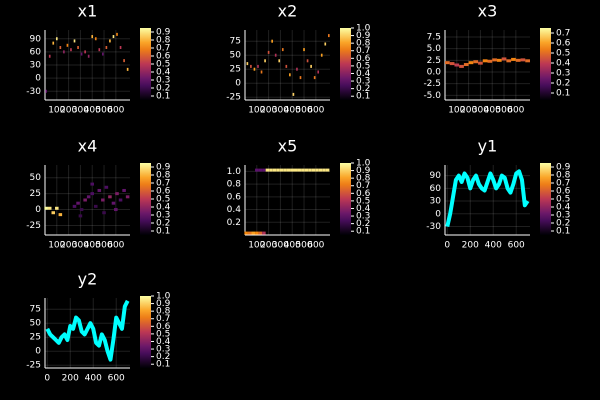  Describe the element at coordinates (33, 366) in the screenshot. I see `y-tick-label: -25` at that location.